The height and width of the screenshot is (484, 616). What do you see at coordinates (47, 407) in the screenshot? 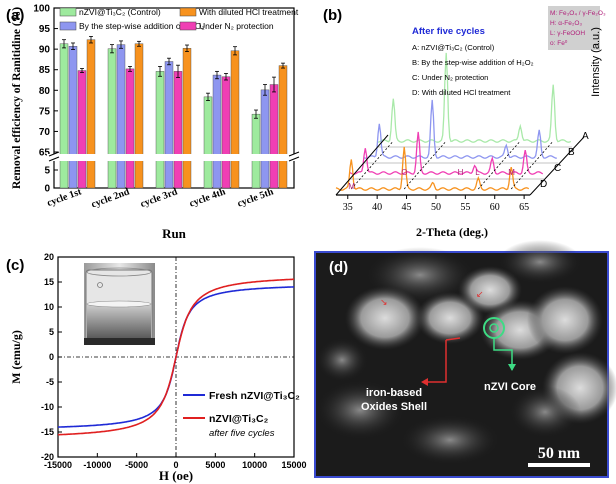
I see `y-tick-label: -10` at bounding box center [47, 407].